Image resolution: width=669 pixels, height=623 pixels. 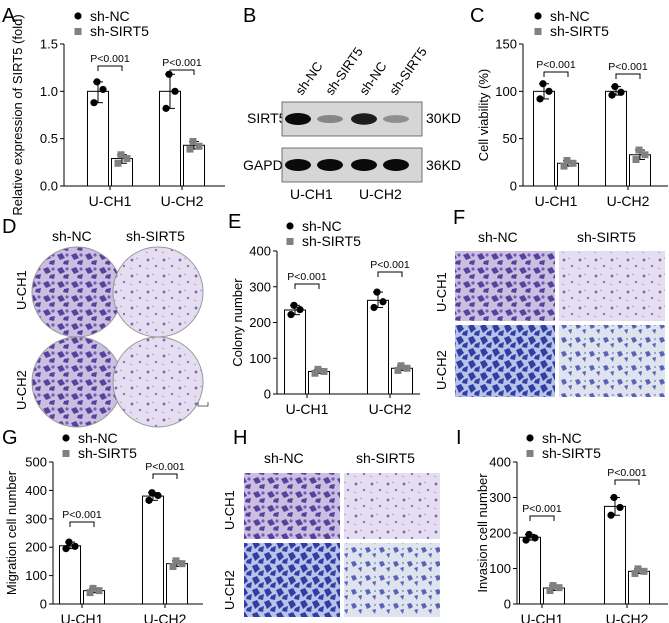 What do you see at coordinates (260, 251) in the screenshot?
I see `y-tick-label: 400` at bounding box center [260, 251].